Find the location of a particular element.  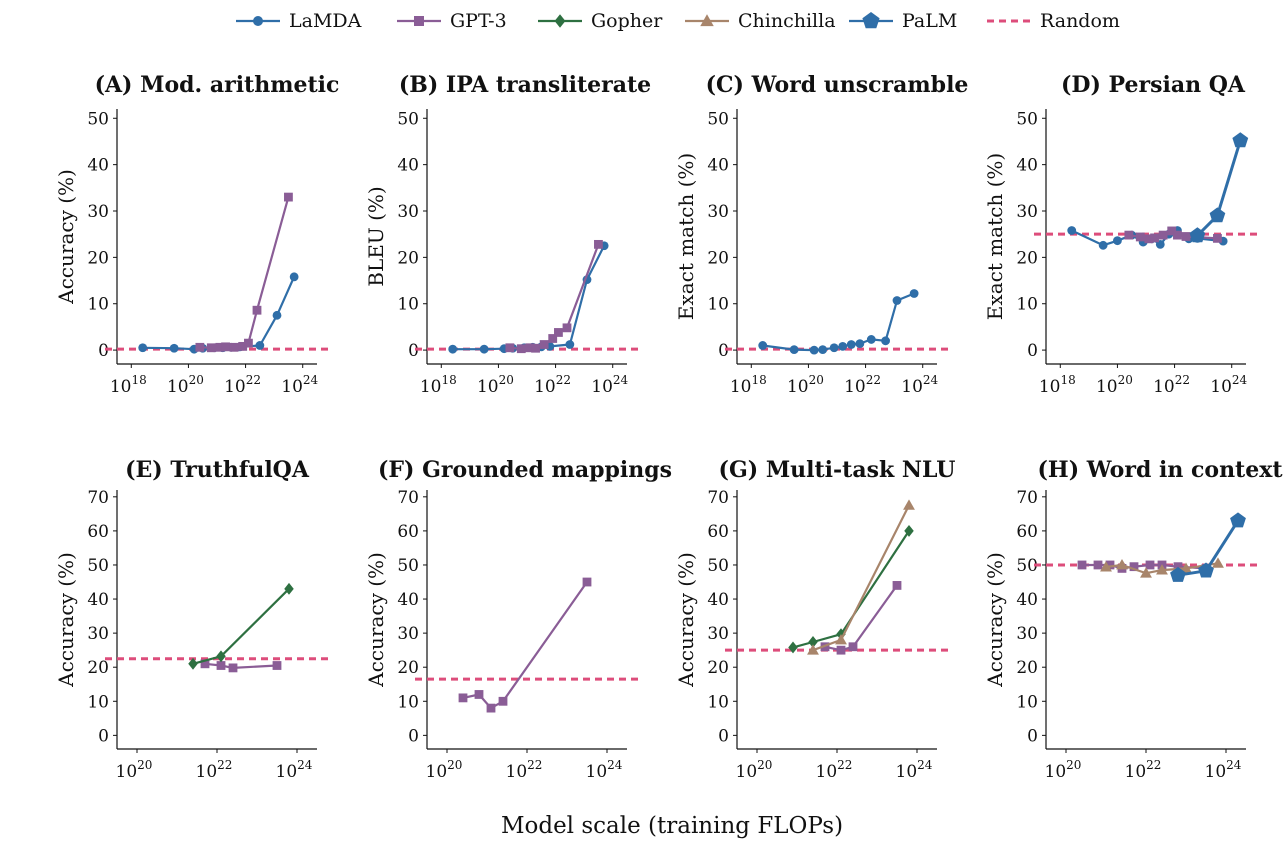

series-gopher is located at coordinates (241, 626).